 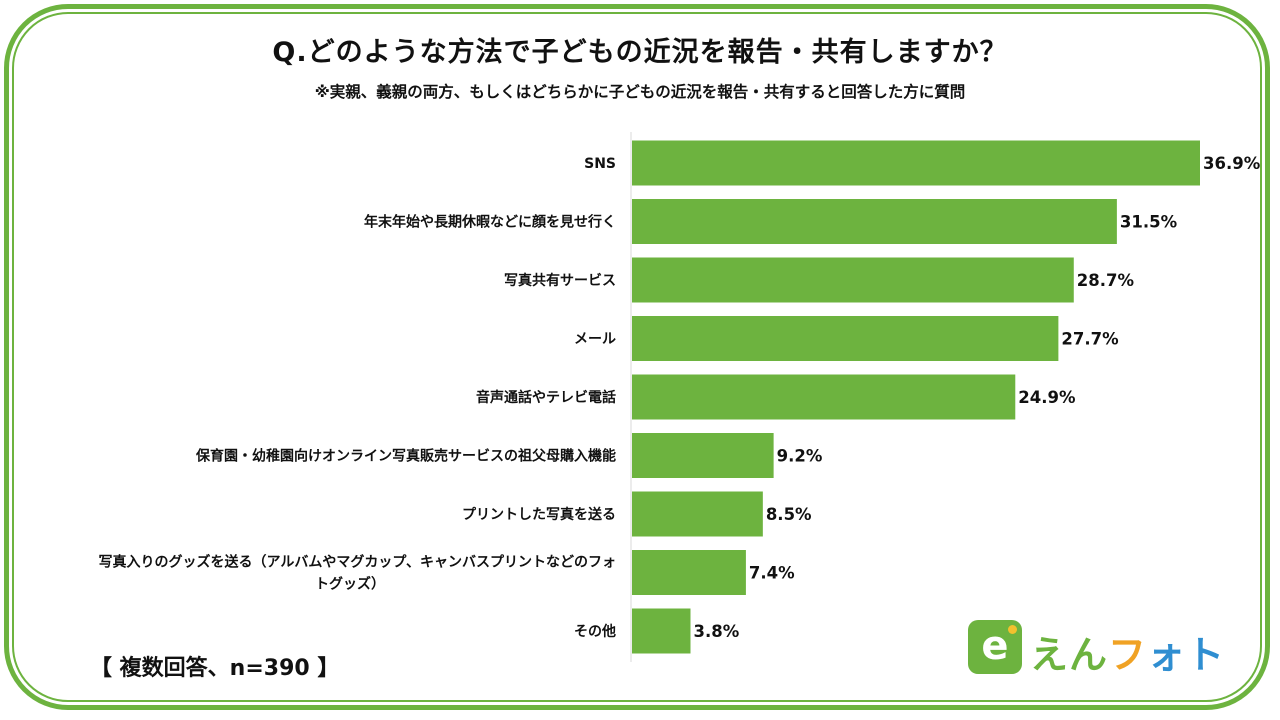 I want to click on category-label-8: その他, so click(x=595, y=631).